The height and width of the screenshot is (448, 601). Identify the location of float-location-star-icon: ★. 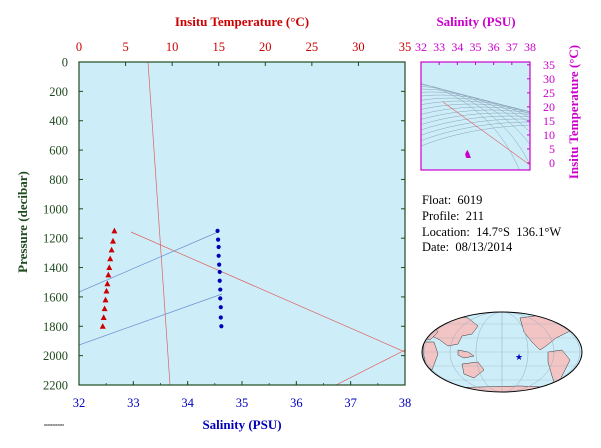
(519, 358).